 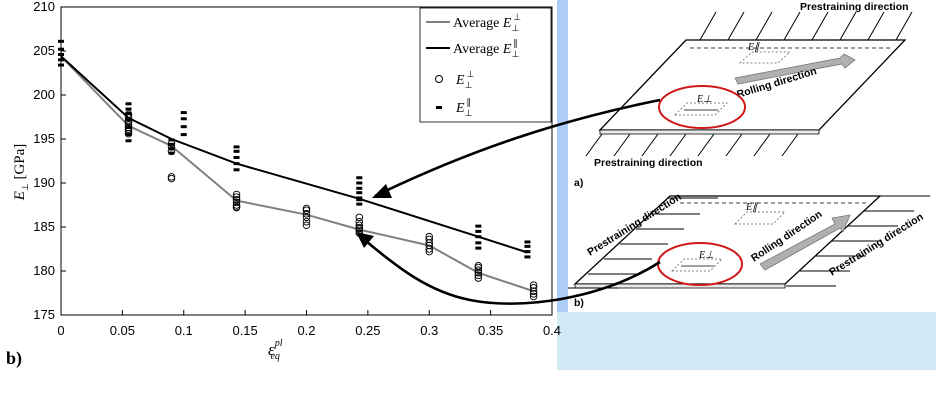 What do you see at coordinates (562, 185) in the screenshot?
I see `diagram-frame-left` at bounding box center [562, 185].